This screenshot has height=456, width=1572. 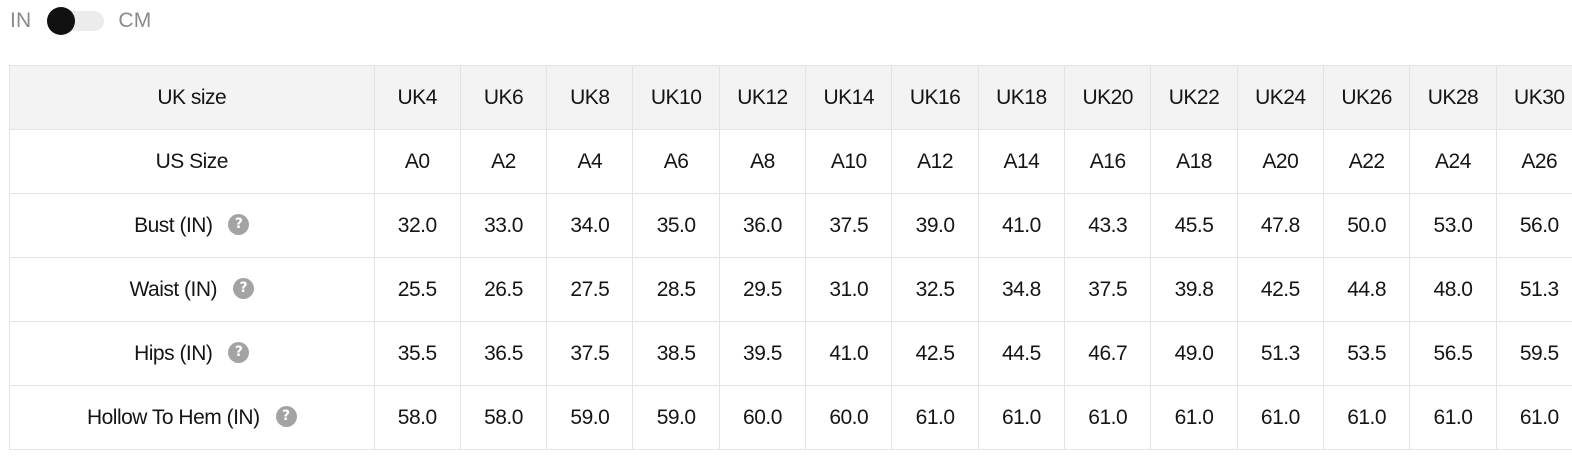 I want to click on bust-cell: 56.0, so click(x=1533, y=225).